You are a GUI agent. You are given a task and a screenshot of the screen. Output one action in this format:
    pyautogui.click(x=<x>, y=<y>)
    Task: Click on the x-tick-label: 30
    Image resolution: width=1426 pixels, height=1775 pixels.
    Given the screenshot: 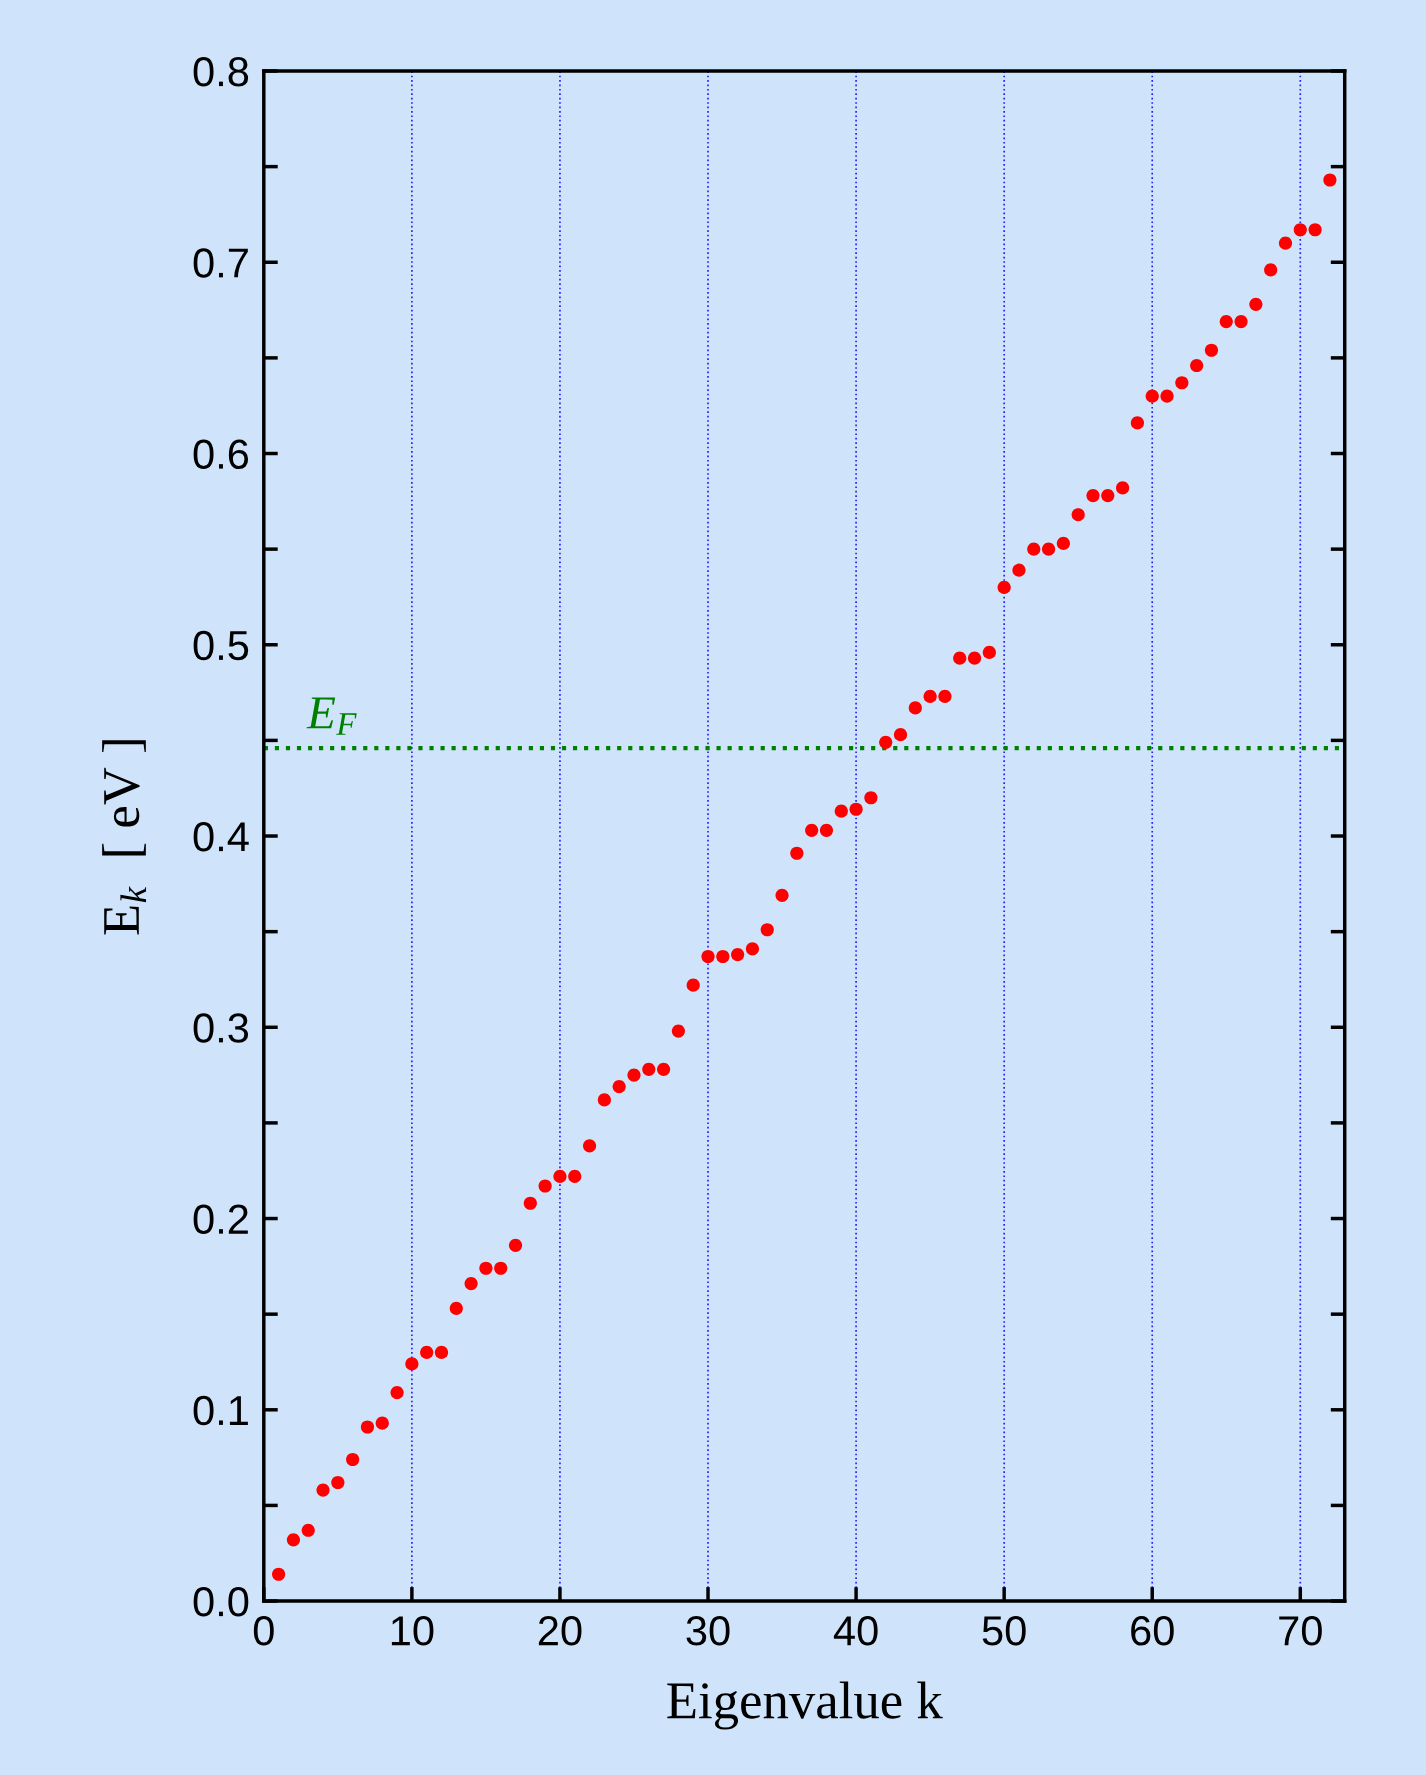 What is the action you would take?
    pyautogui.click(x=708, y=1631)
    